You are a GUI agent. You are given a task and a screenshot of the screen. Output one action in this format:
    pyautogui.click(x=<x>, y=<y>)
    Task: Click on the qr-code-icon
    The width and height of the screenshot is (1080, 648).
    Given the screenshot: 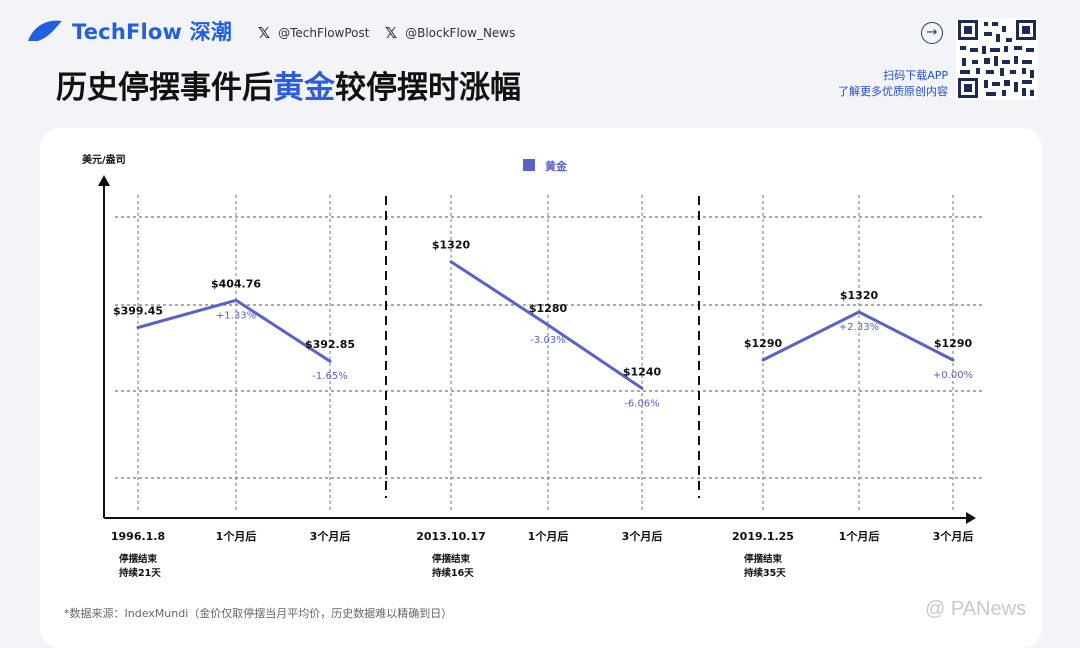 What is the action you would take?
    pyautogui.click(x=997, y=59)
    